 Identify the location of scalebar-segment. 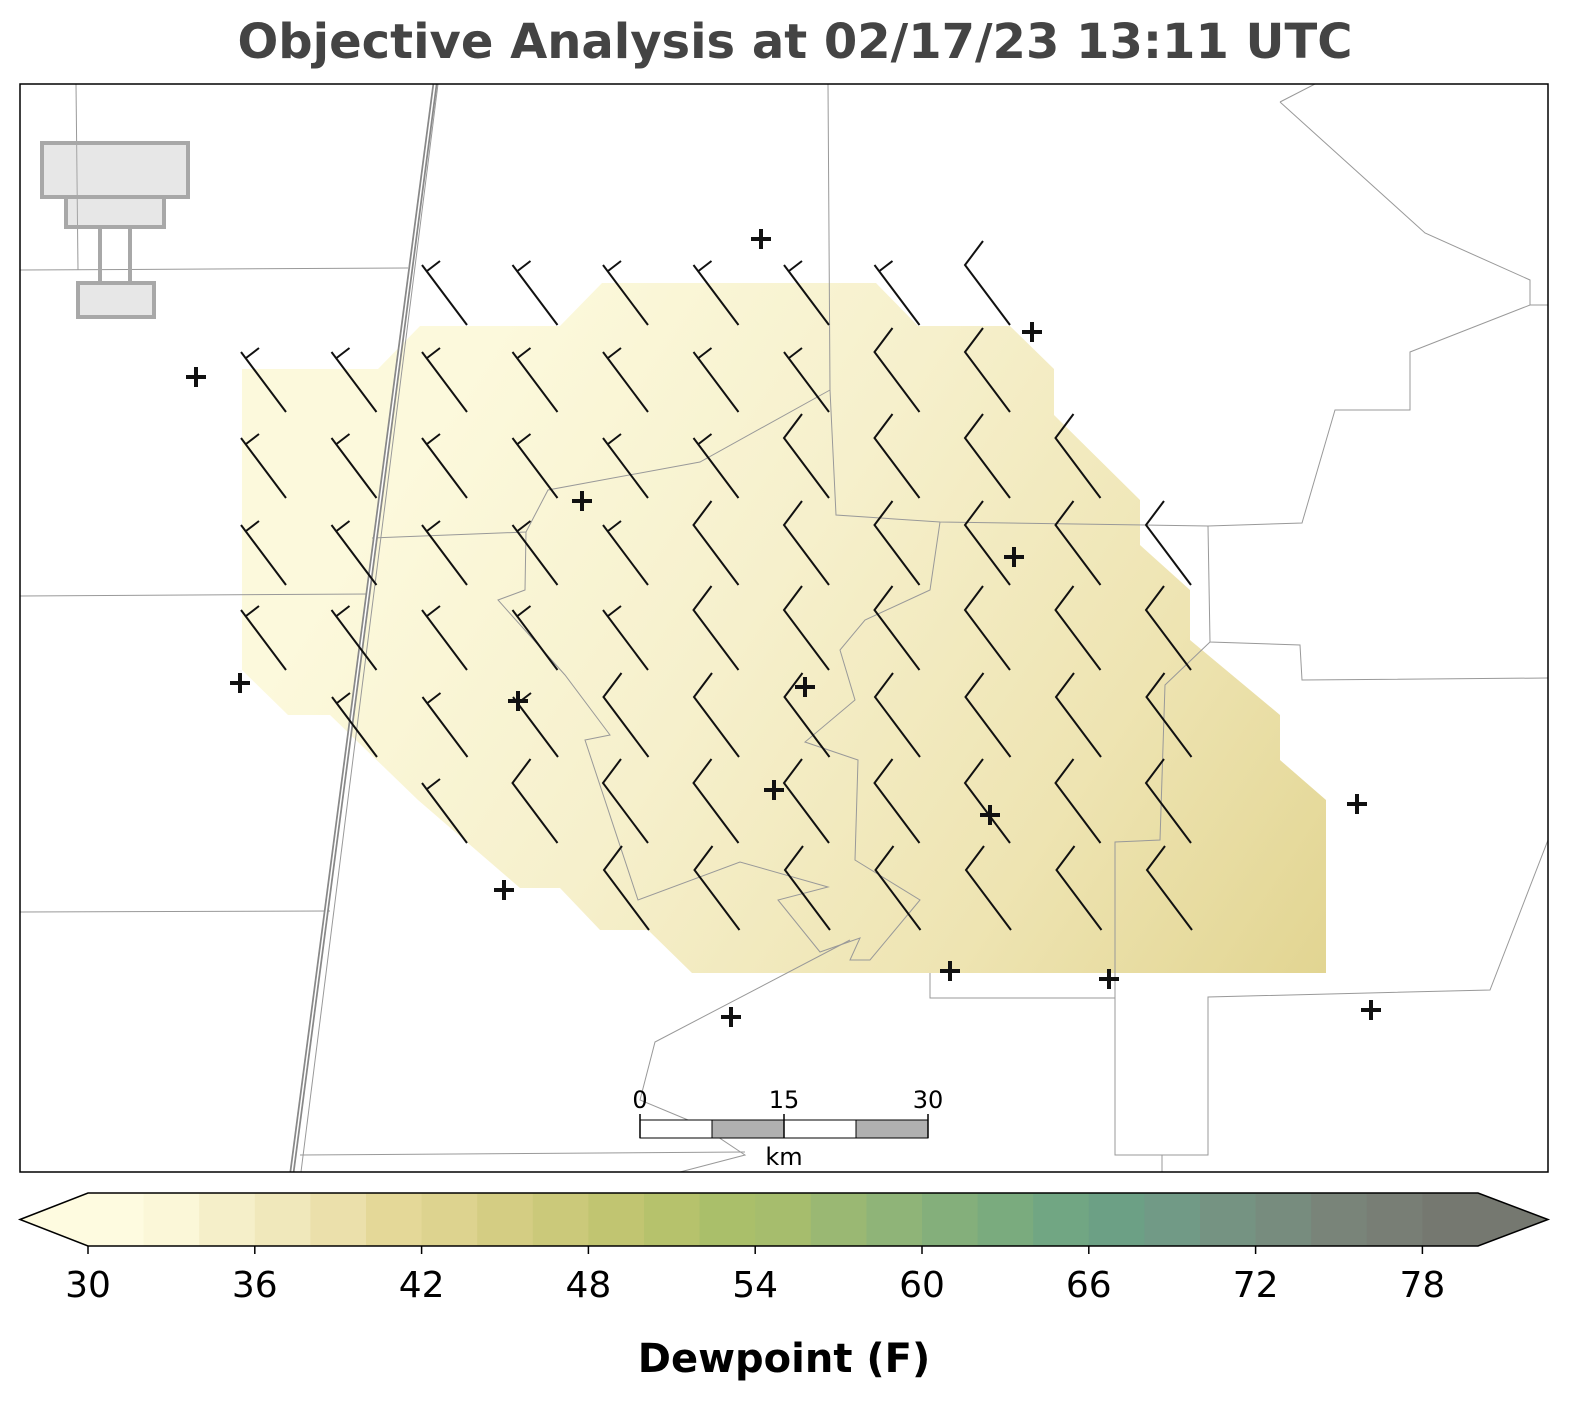
(892, 1129).